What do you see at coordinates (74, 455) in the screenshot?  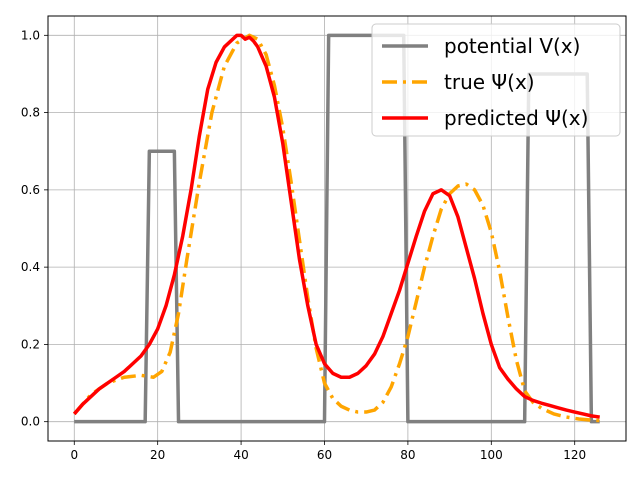 I see `x-tick-label: 0` at bounding box center [74, 455].